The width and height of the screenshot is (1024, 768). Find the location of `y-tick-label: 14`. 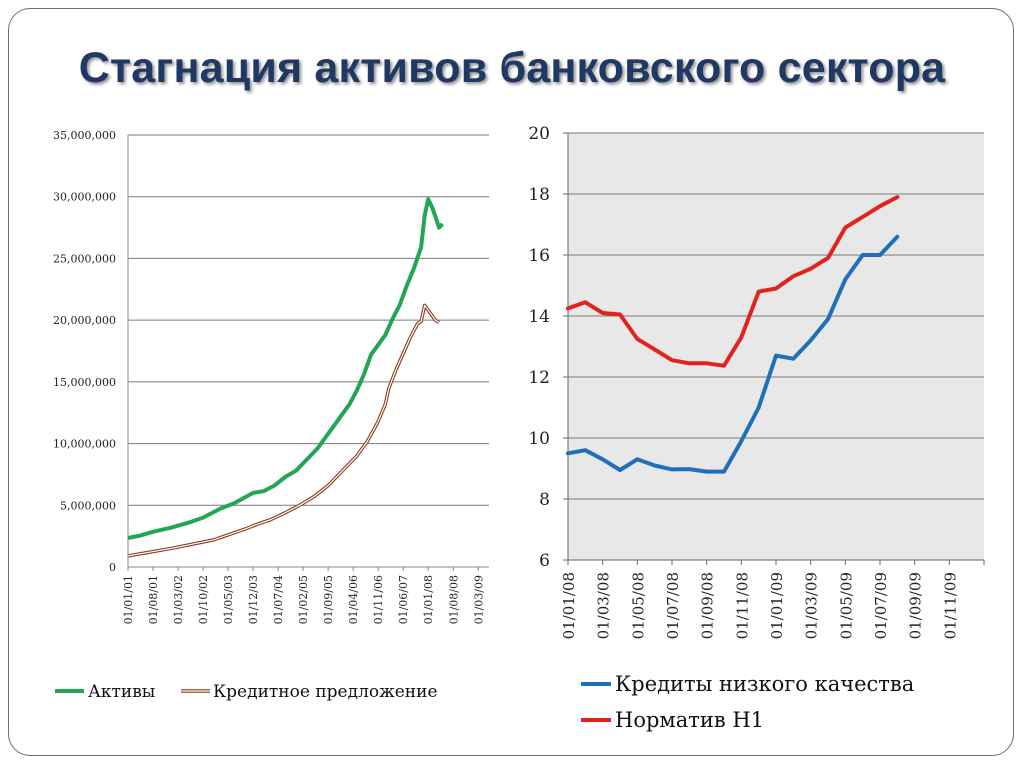

y-tick-label: 14 is located at coordinates (539, 317).